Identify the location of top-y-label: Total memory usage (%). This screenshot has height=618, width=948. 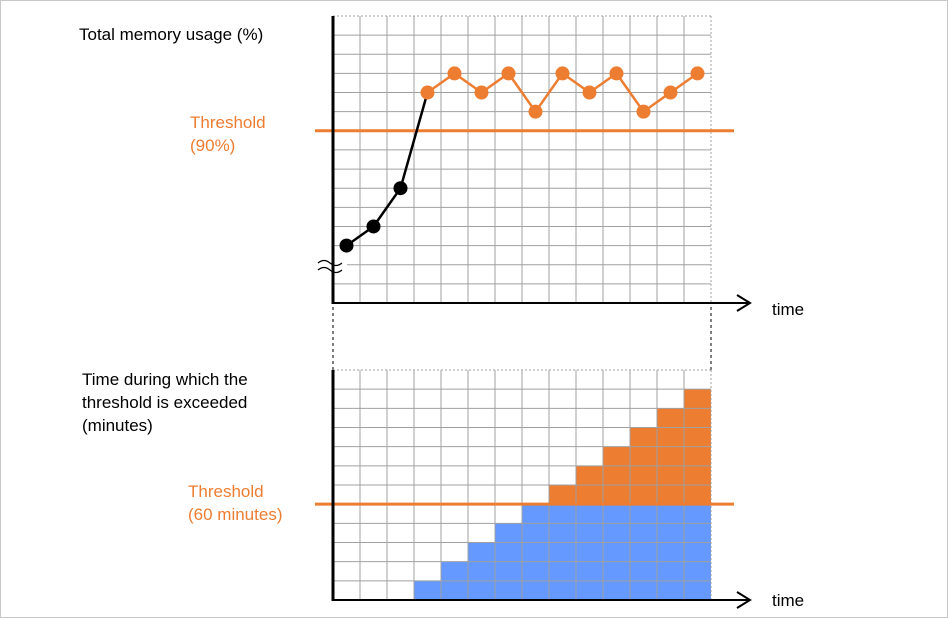
(171, 34).